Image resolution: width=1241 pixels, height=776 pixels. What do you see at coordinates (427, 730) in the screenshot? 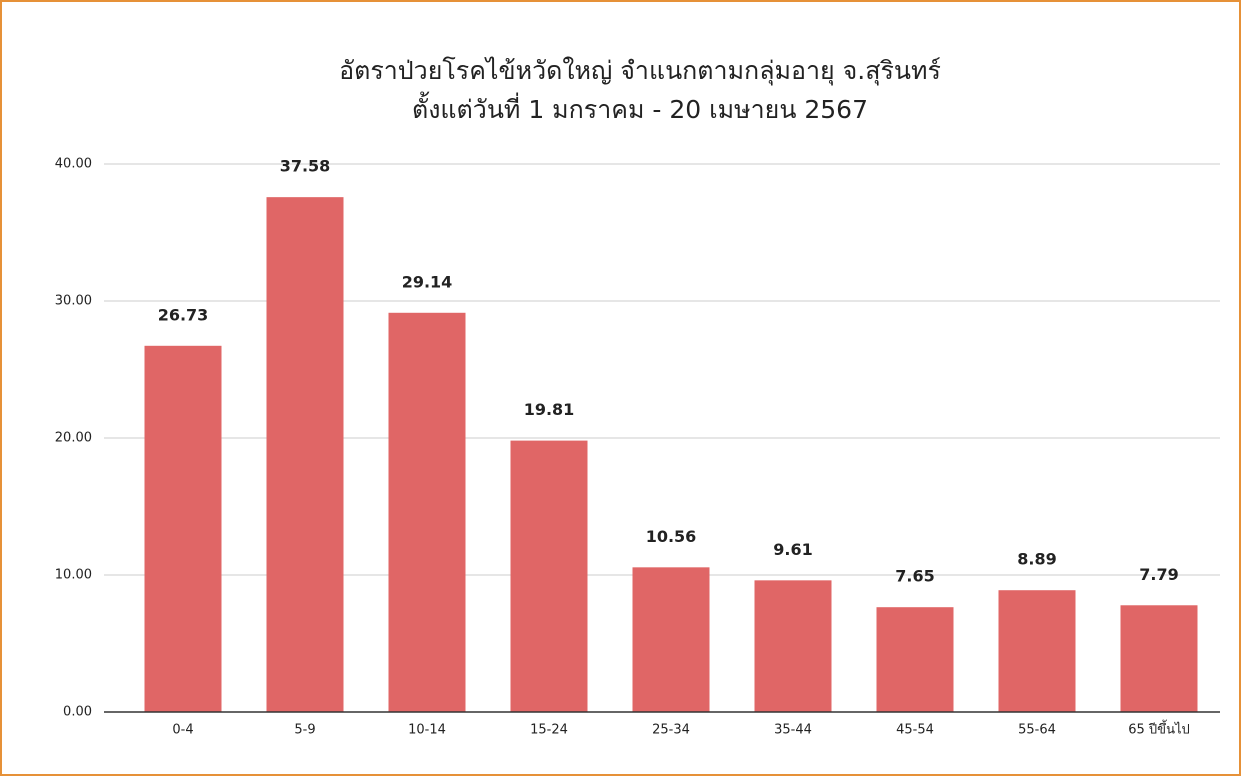
I see `x-tick-label: 10-14` at bounding box center [427, 730].